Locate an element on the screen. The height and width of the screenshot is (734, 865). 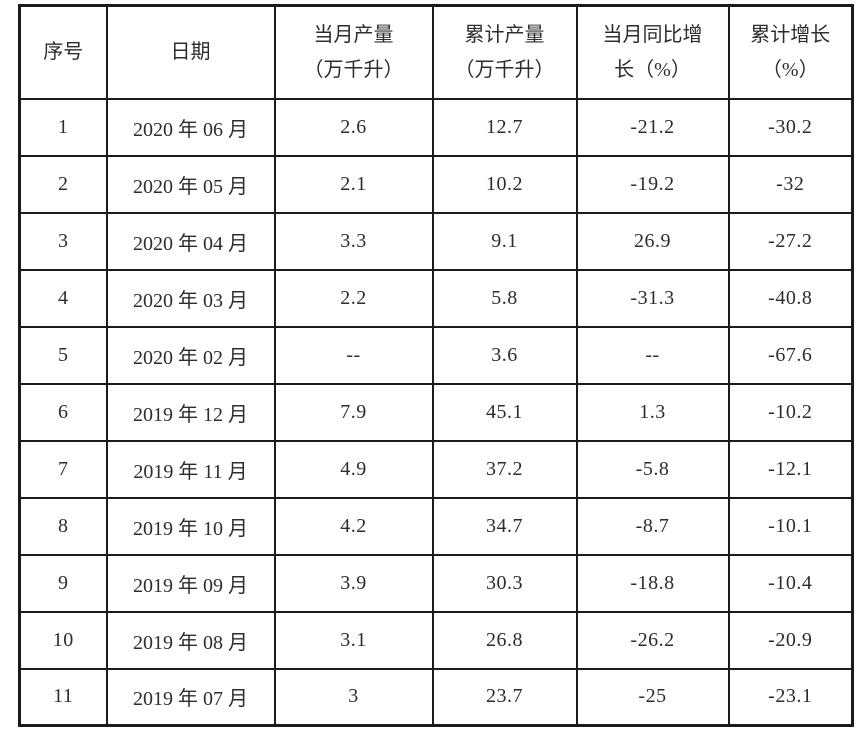
cell-seq: 3 is located at coordinates (63, 241).